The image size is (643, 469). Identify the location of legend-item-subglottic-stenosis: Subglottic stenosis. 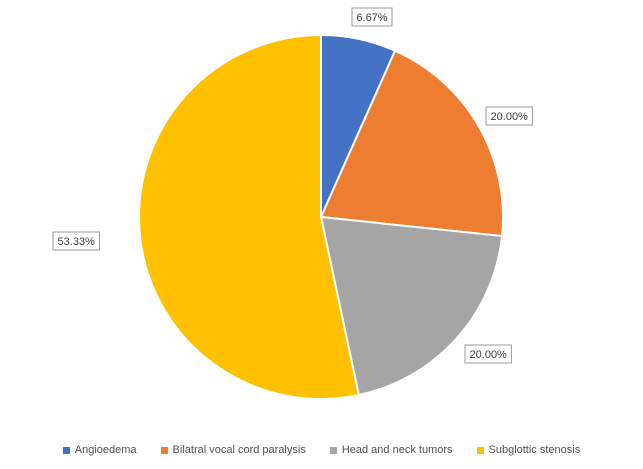
(528, 450).